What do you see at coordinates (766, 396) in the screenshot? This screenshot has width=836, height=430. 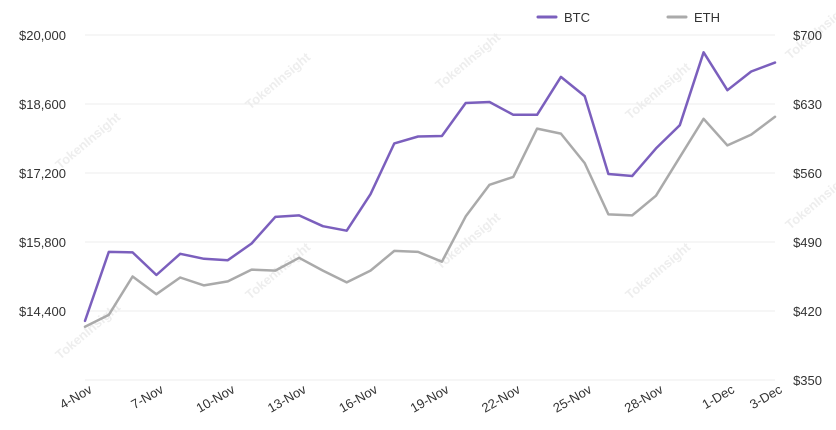 I see `x-tick-label: 3-Dec` at bounding box center [766, 396].